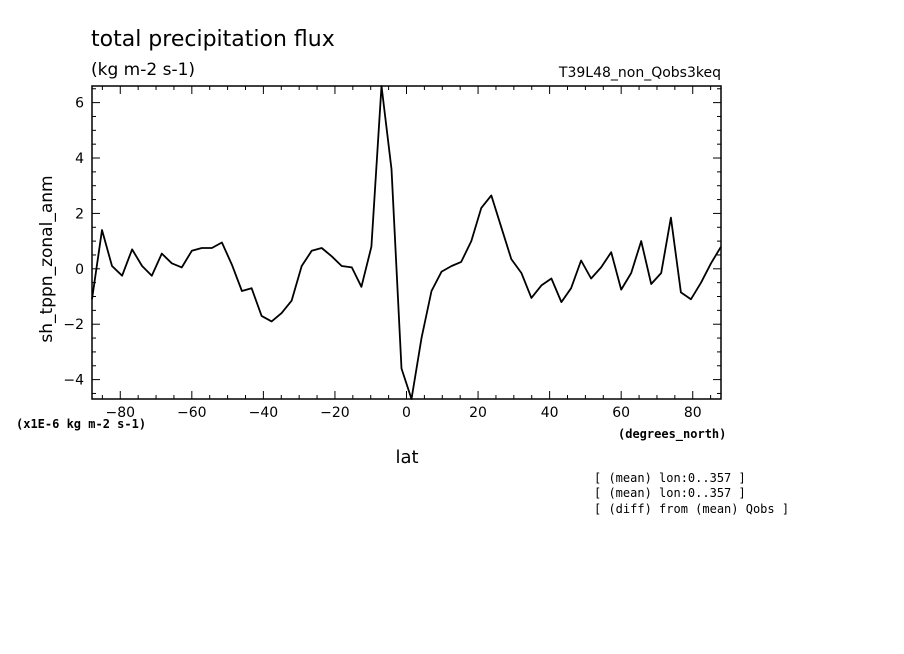 This screenshot has height=654, width=904. Describe the element at coordinates (213, 39) in the screenshot. I see `chart-title: total precipitation flux` at that location.